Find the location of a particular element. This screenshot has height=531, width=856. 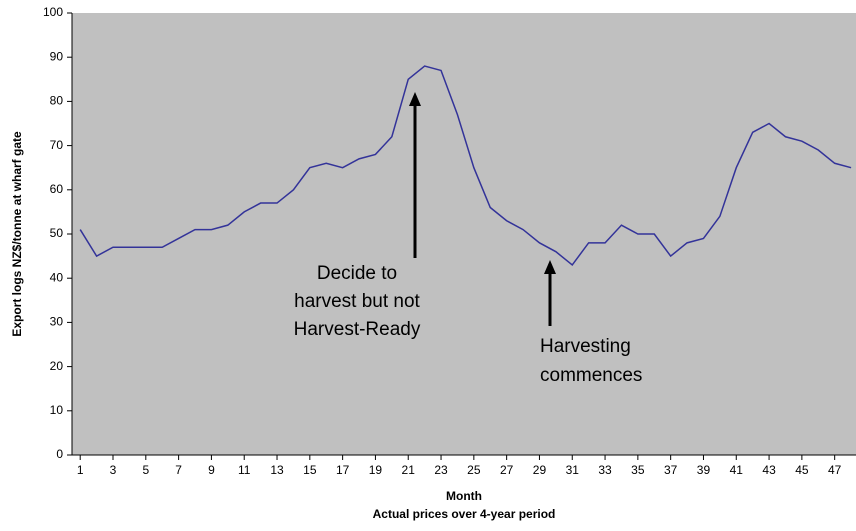

x-tick-label: 1 is located at coordinates (80, 470).